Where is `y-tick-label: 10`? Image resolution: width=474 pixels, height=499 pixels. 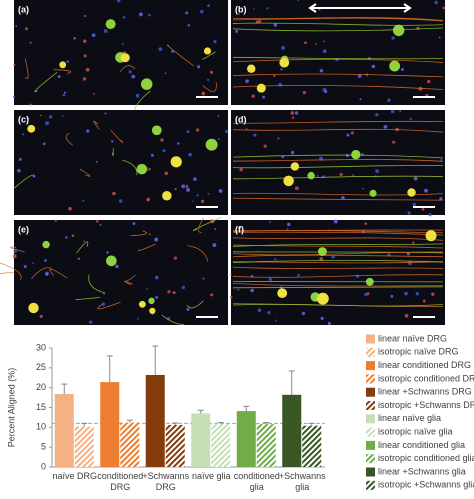
y-tick-label: 10 is located at coordinates (41, 427).